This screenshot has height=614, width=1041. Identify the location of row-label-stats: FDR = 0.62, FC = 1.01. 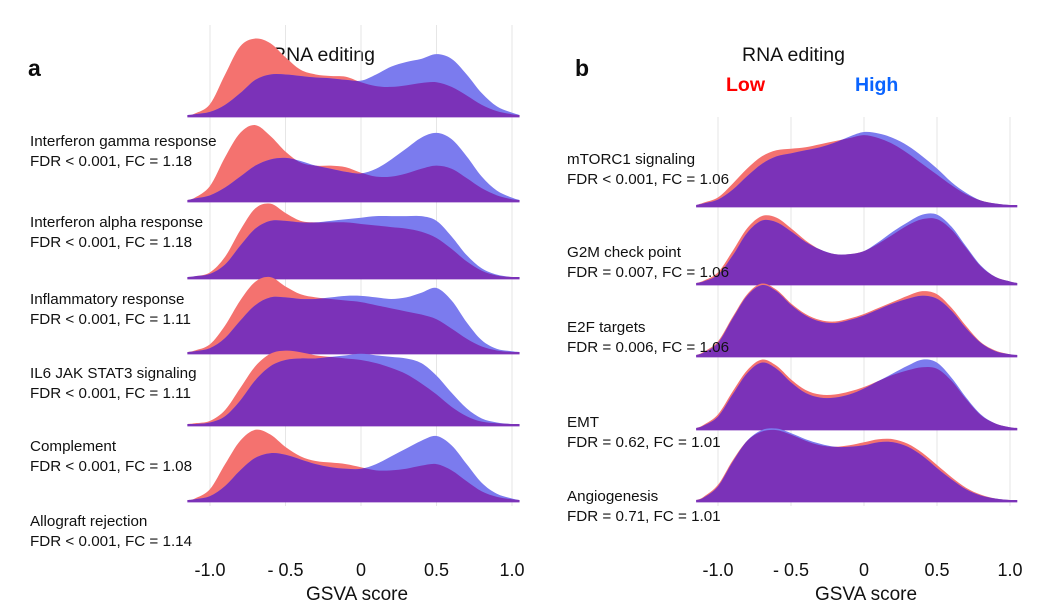
(644, 442).